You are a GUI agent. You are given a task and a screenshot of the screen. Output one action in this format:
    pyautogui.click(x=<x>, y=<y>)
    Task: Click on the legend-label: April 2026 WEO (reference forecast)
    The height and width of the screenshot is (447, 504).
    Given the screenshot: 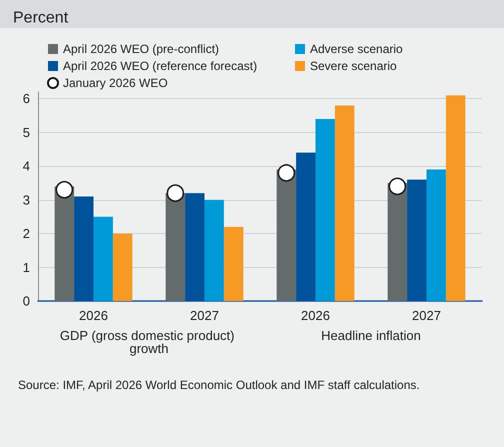 What is the action you would take?
    pyautogui.click(x=160, y=66)
    